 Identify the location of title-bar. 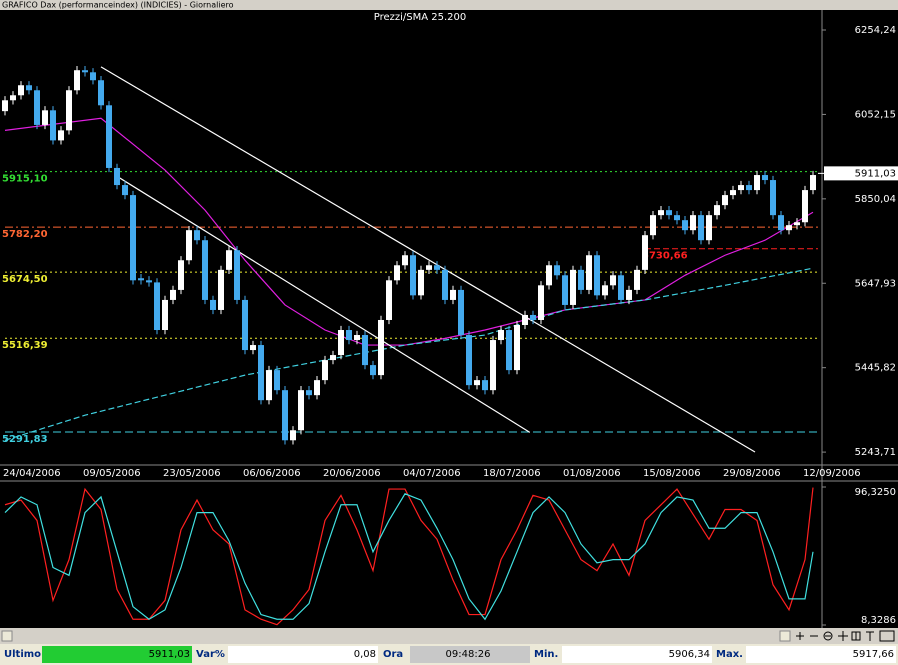
(449, 5).